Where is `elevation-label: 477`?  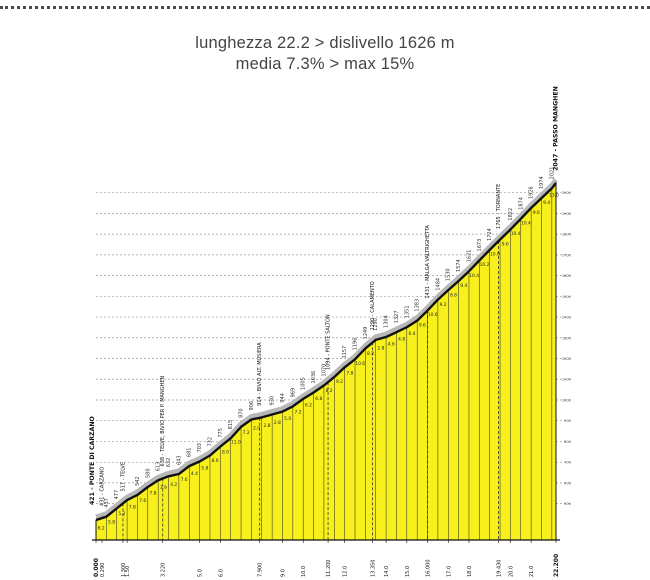
elevation-label: 477 is located at coordinates (117, 495).